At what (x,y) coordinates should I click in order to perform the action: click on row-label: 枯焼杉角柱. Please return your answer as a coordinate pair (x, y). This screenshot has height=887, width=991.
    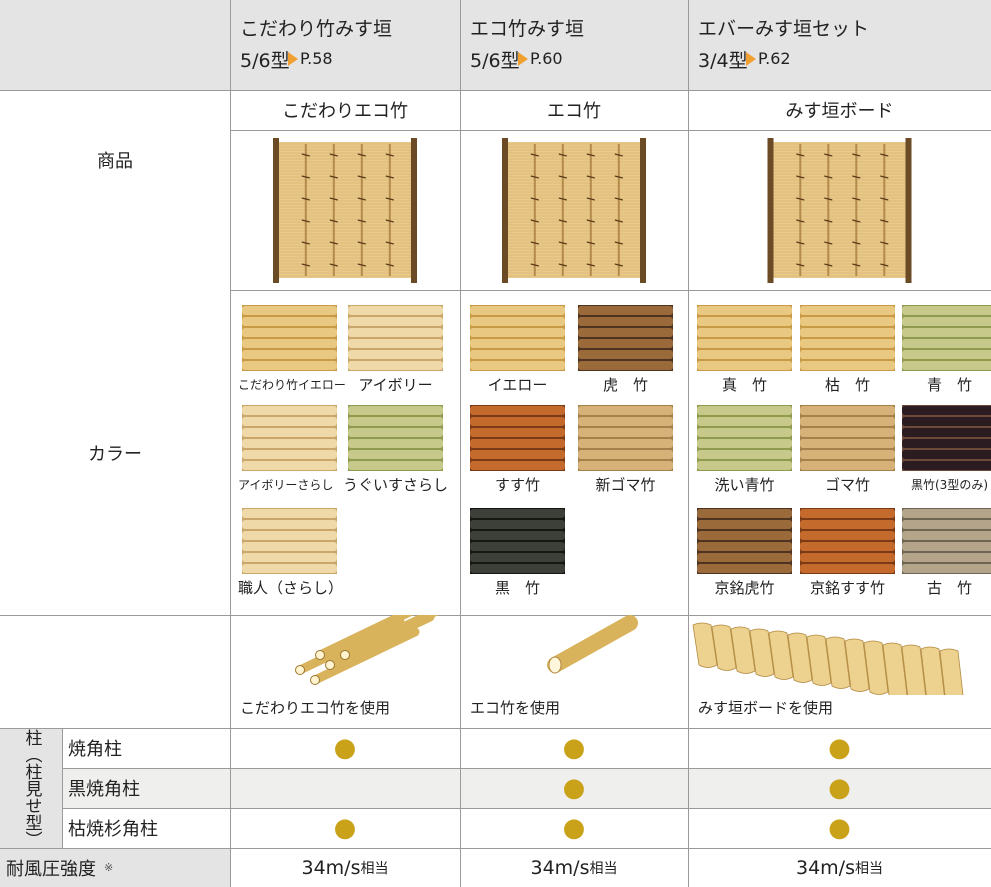
    Looking at the image, I should click on (113, 829).